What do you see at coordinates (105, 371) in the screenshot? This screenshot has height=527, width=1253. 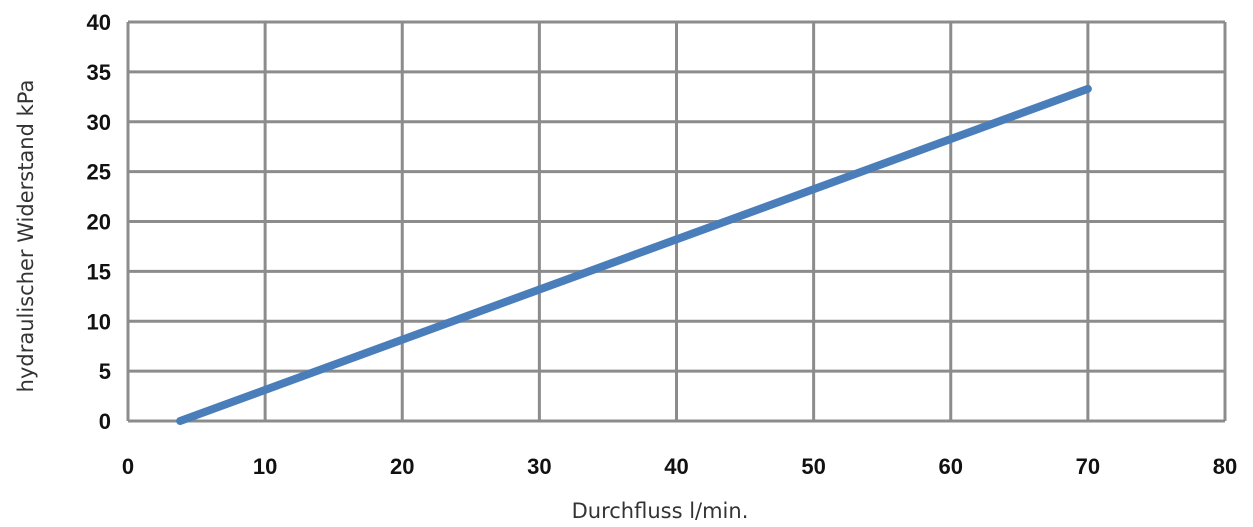 I see `y-tick-label: 5` at bounding box center [105, 371].